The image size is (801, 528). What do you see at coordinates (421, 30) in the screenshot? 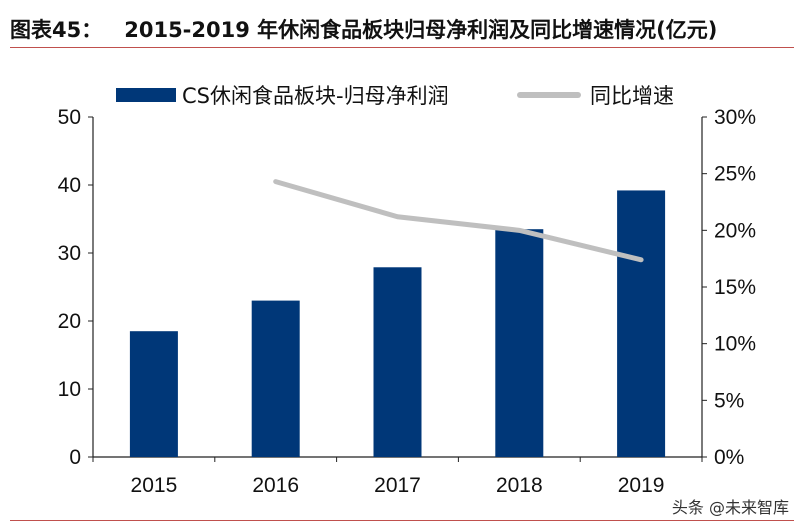
I see `title-text: 2015-2019 年休闲食品板块归母净利润及同比增速情况(亿元)` at bounding box center [421, 30].